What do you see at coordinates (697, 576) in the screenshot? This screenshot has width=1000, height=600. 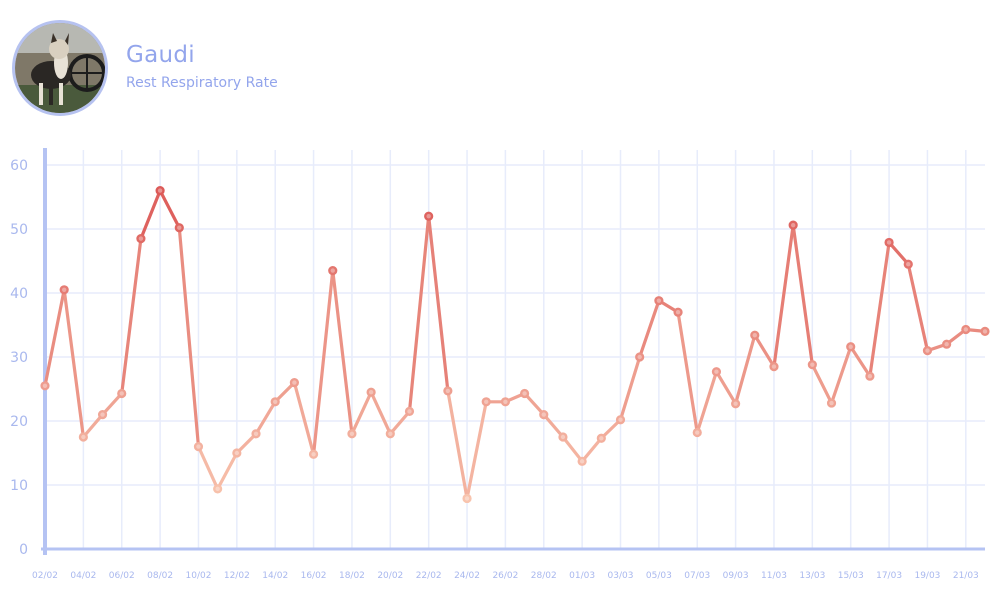 I see `x-tick-label: 07/03` at bounding box center [697, 576].